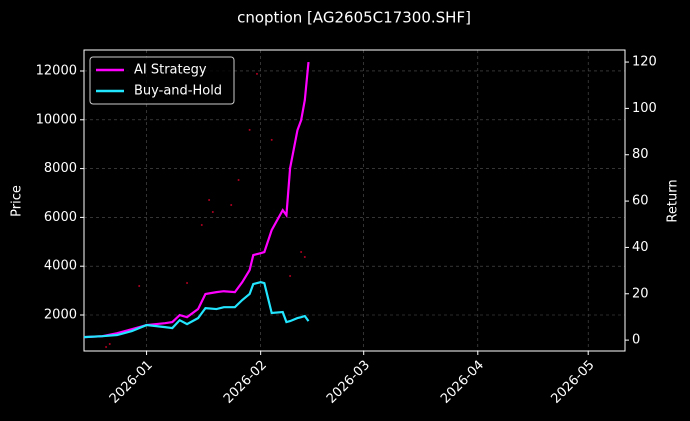 This screenshot has width=690, height=421. What do you see at coordinates (56, 119) in the screenshot?
I see `y-tick-label: 10000` at bounding box center [56, 119].